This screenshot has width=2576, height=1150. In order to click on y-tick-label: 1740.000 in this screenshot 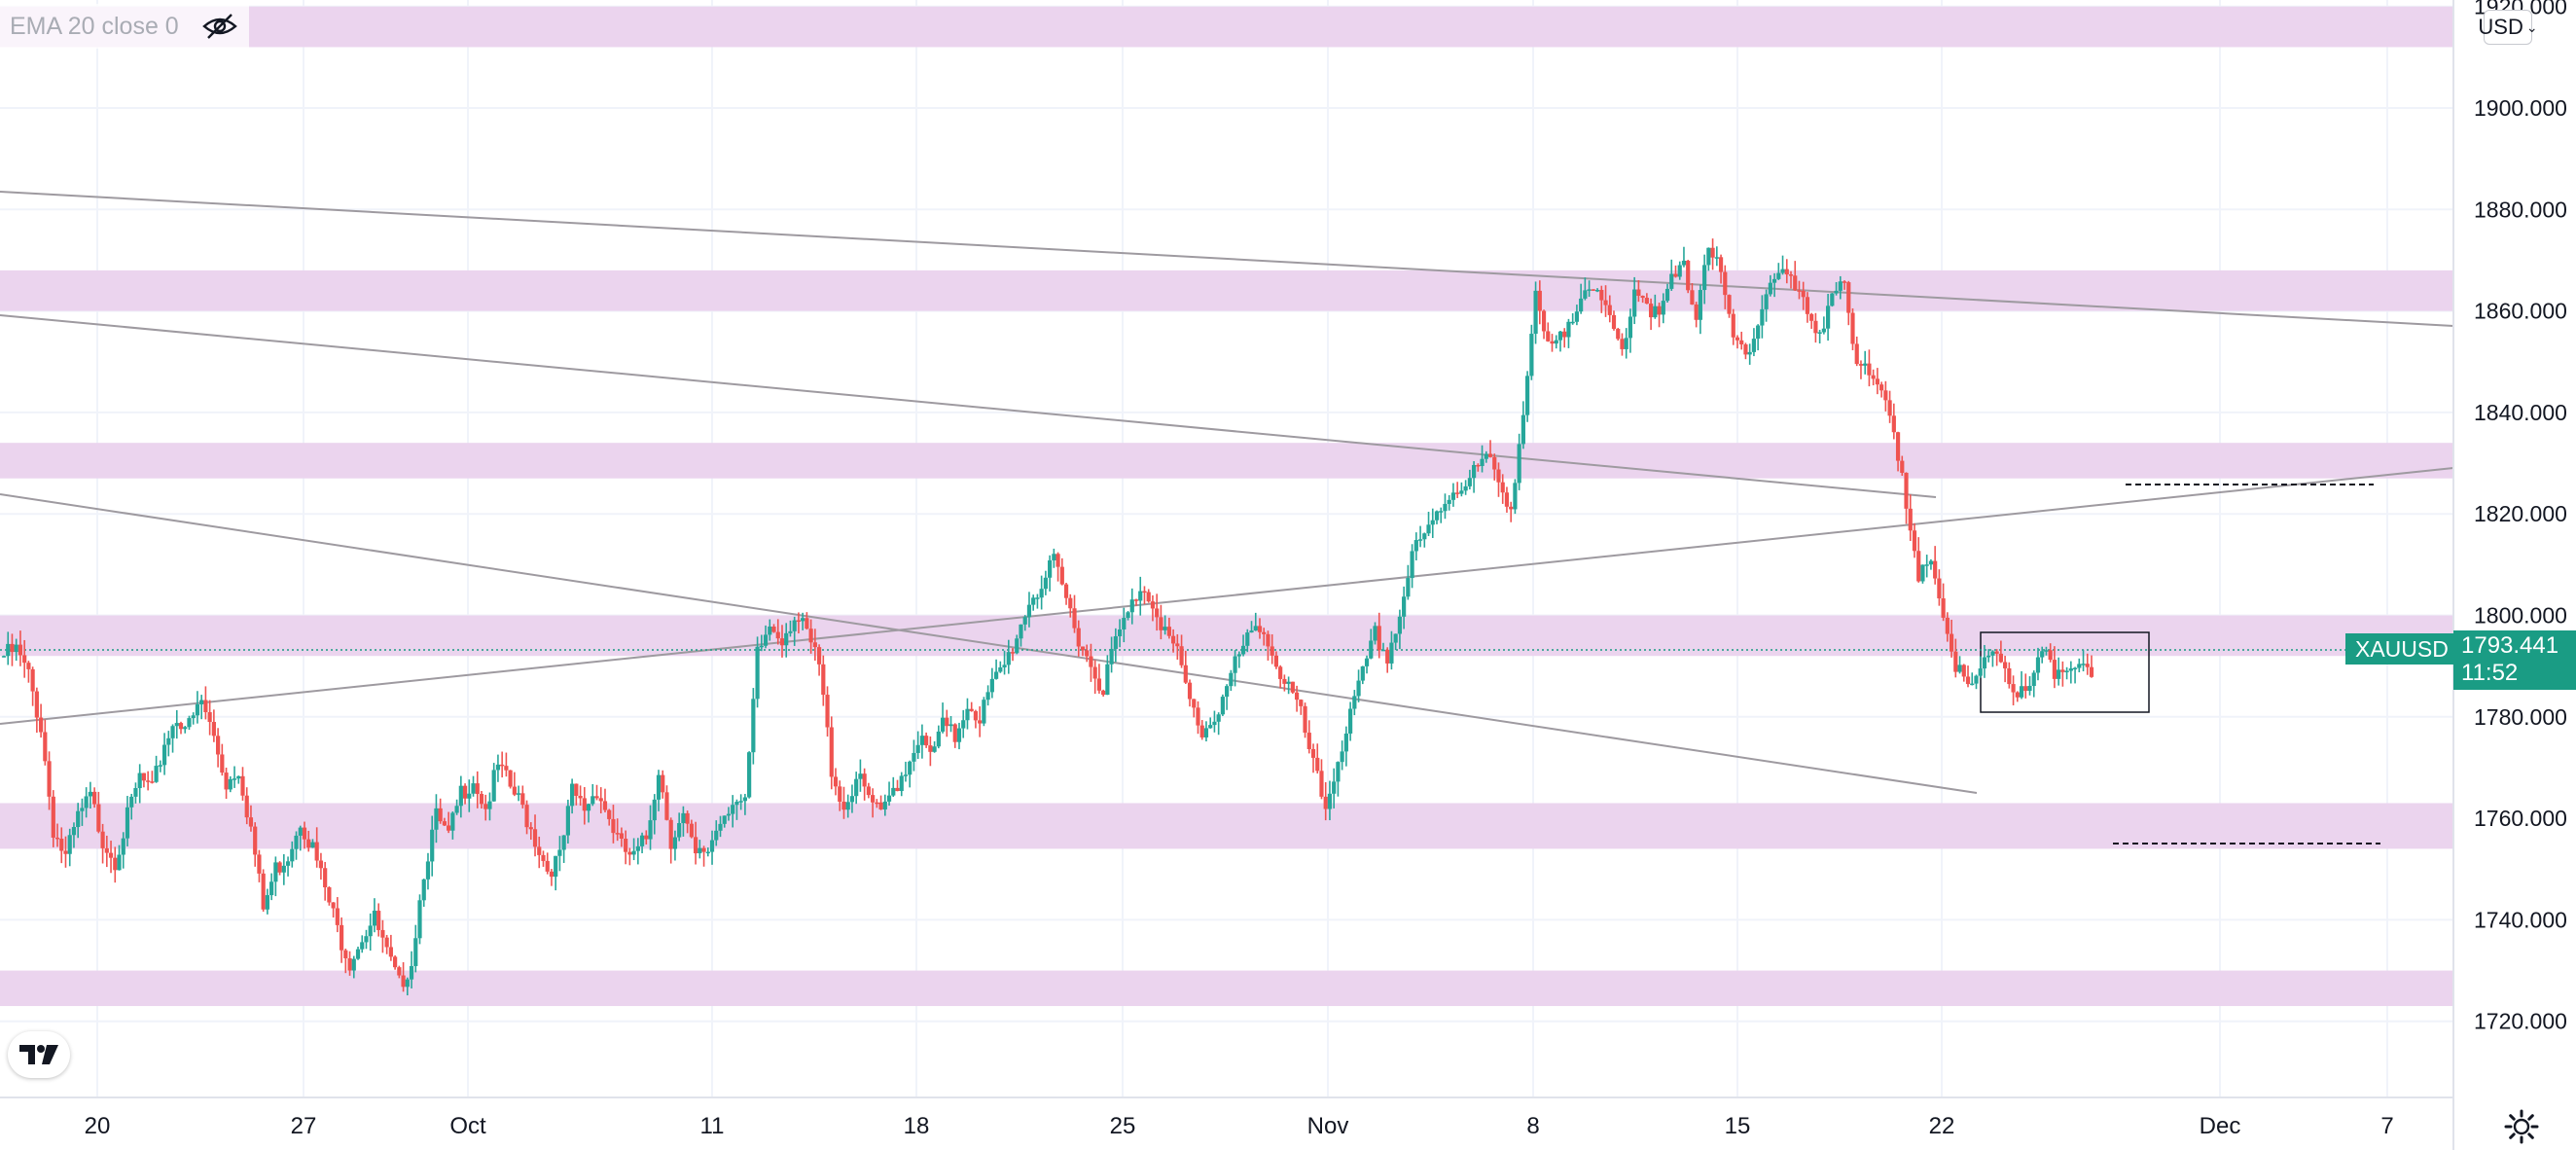, I will do `click(2520, 919)`.